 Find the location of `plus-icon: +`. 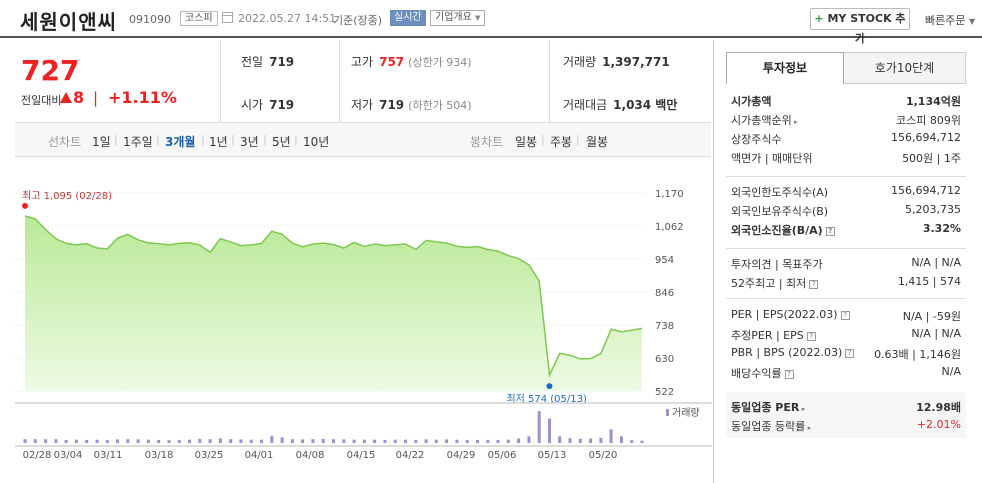

plus-icon: + is located at coordinates (819, 18).